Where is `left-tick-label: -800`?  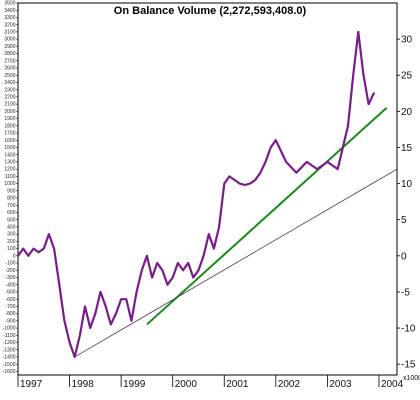
left-tick-label: -800 is located at coordinates (10, 314).